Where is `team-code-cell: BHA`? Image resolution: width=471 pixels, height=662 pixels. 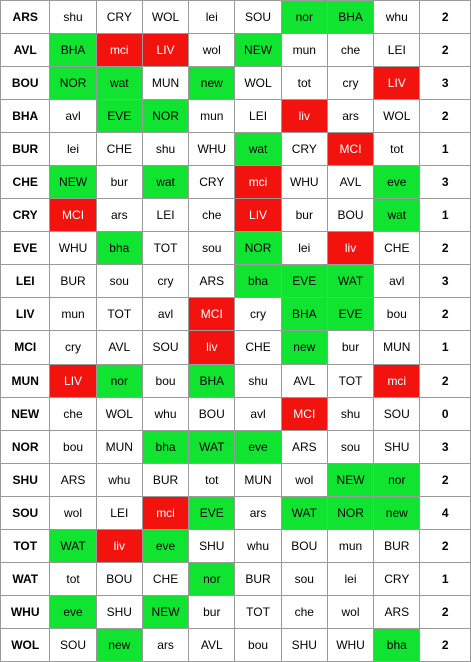 team-code-cell: BHA is located at coordinates (25, 116).